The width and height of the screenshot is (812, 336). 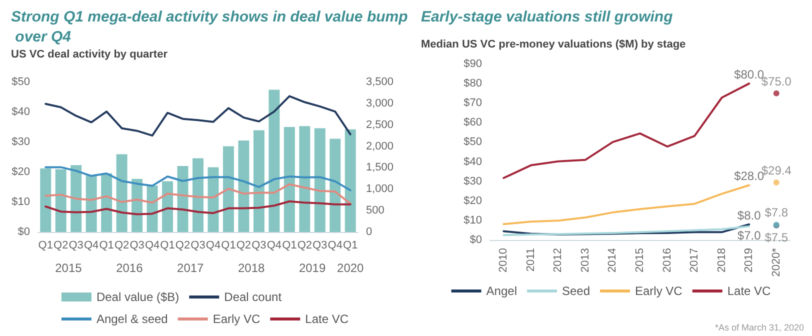 What do you see at coordinates (667, 260) in the screenshot?
I see `x-tick-label: 2016` at bounding box center [667, 260].